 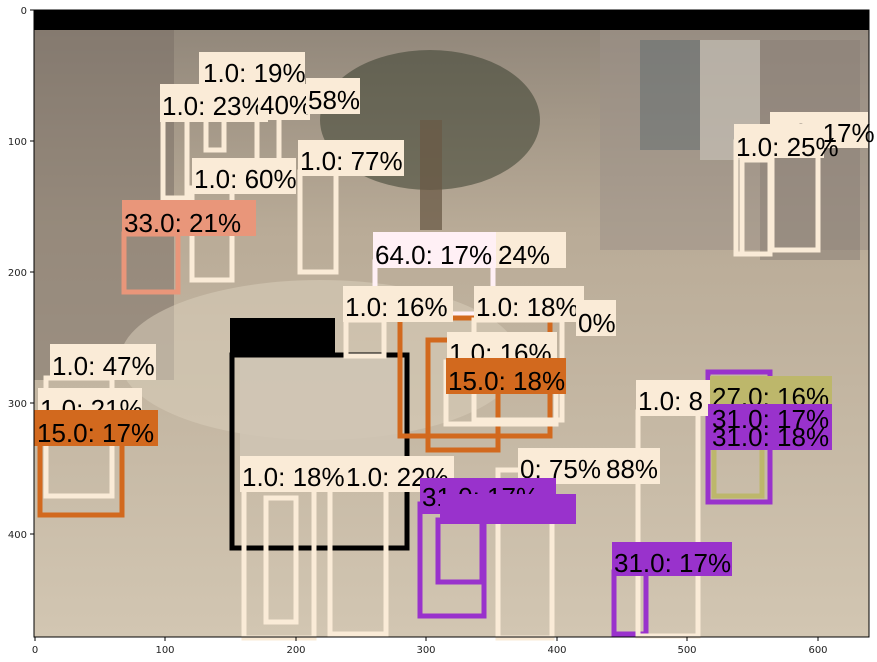 I want to click on y-tick-label: 300, so click(x=17, y=404).